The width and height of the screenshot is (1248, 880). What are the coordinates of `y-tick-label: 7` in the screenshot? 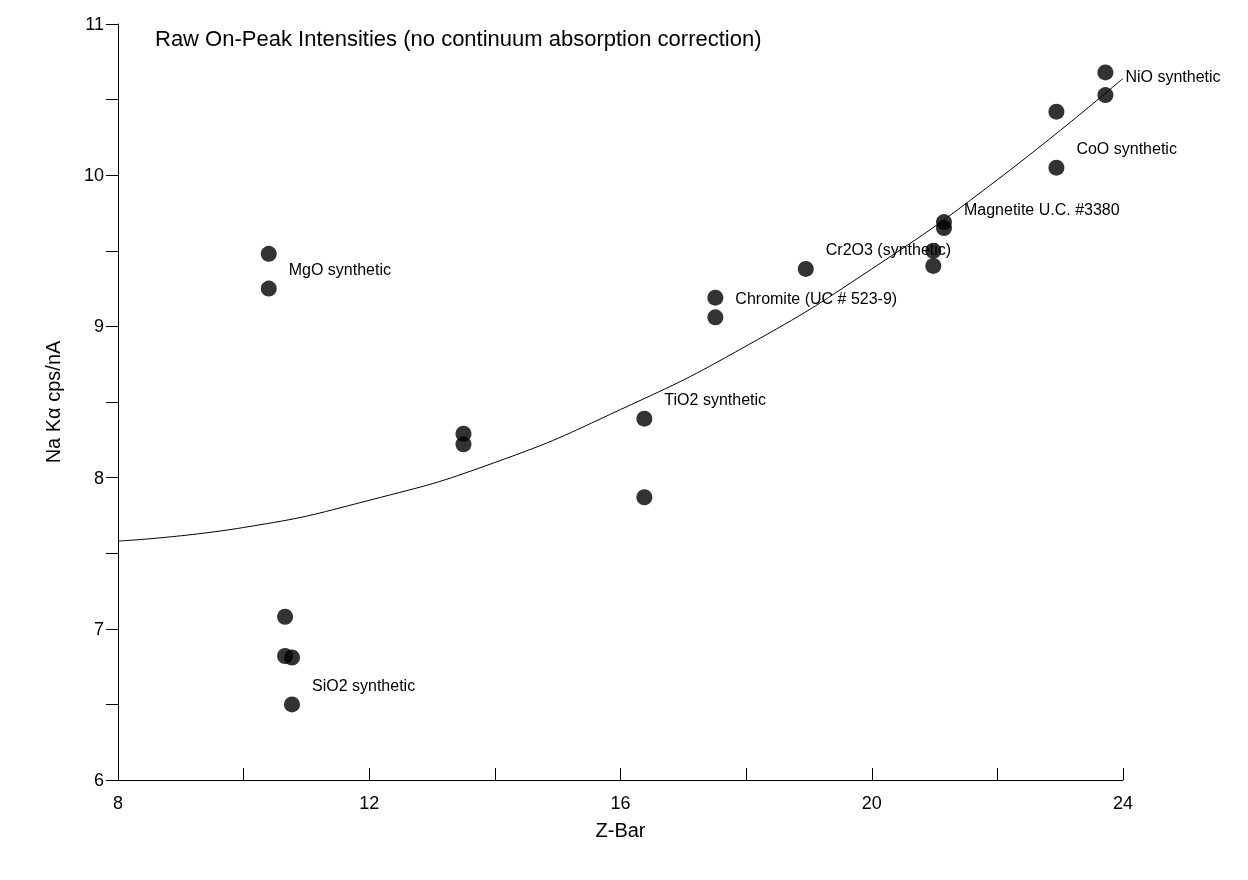 It's located at (98, 628).